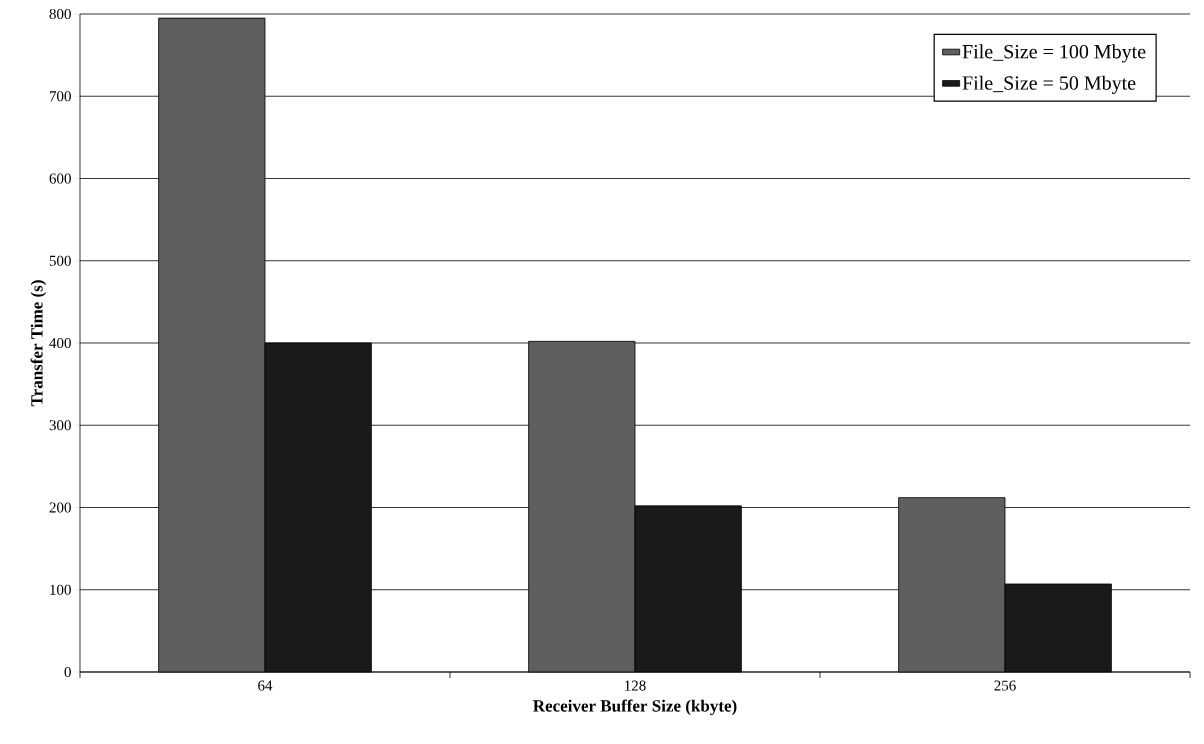 The image size is (1204, 744). What do you see at coordinates (60, 178) in the screenshot?
I see `y-tick-label: 600` at bounding box center [60, 178].